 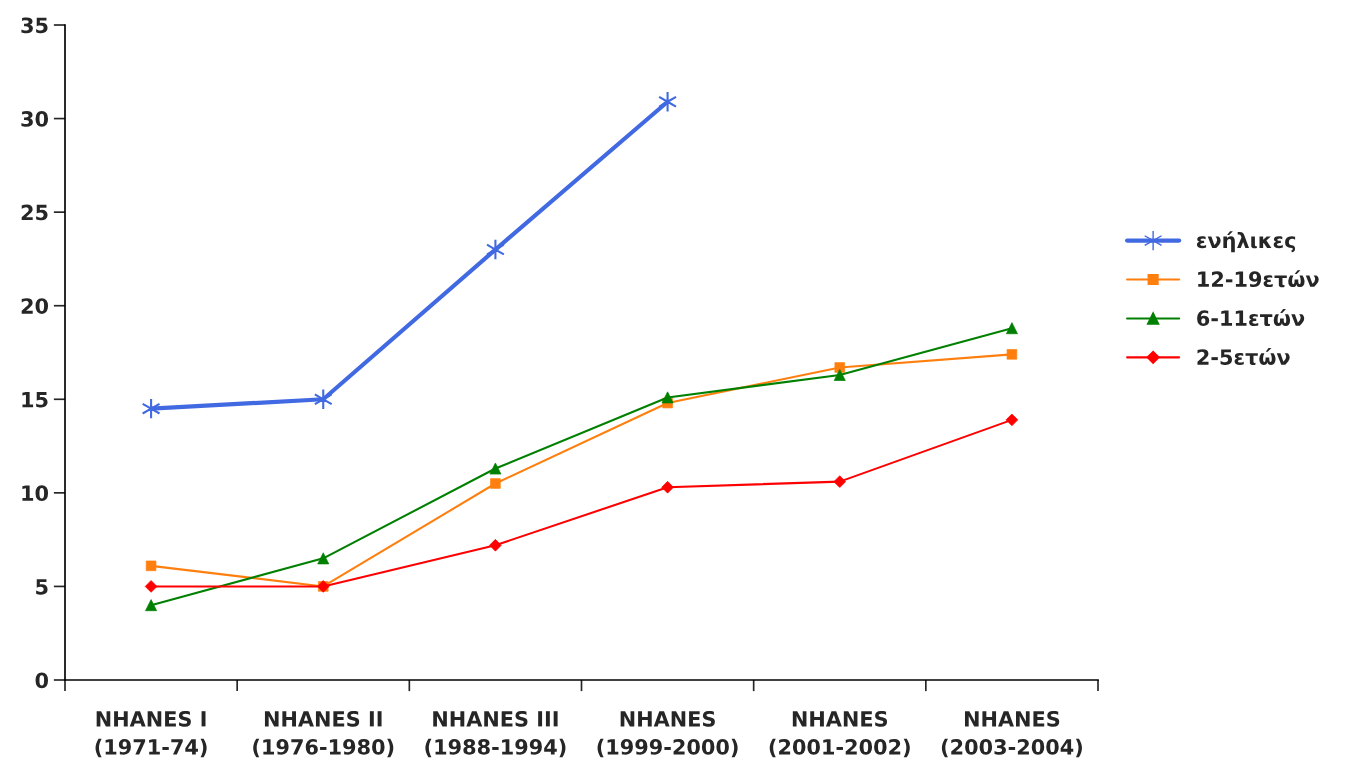 I want to click on x-tick-label: NHANES (1999-2000), so click(x=667, y=734).